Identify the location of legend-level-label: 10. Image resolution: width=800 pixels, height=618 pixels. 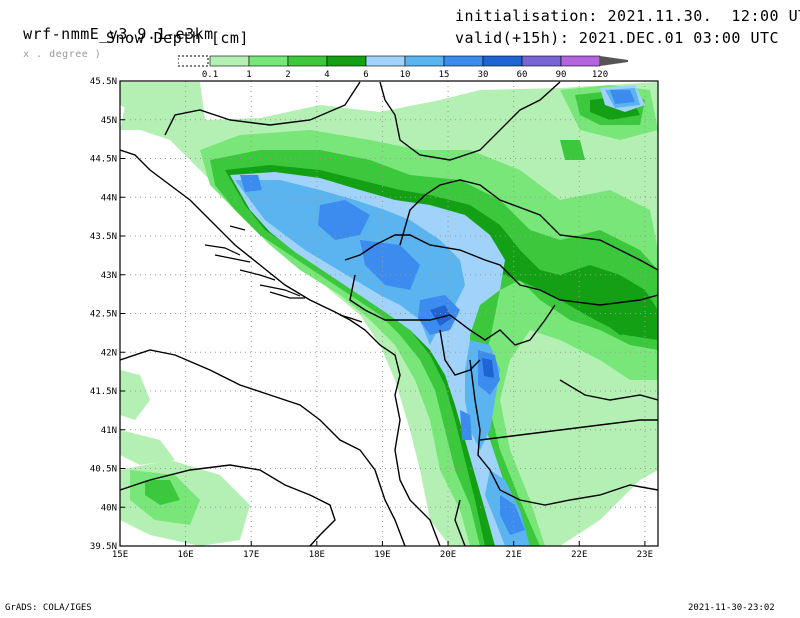
(405, 75).